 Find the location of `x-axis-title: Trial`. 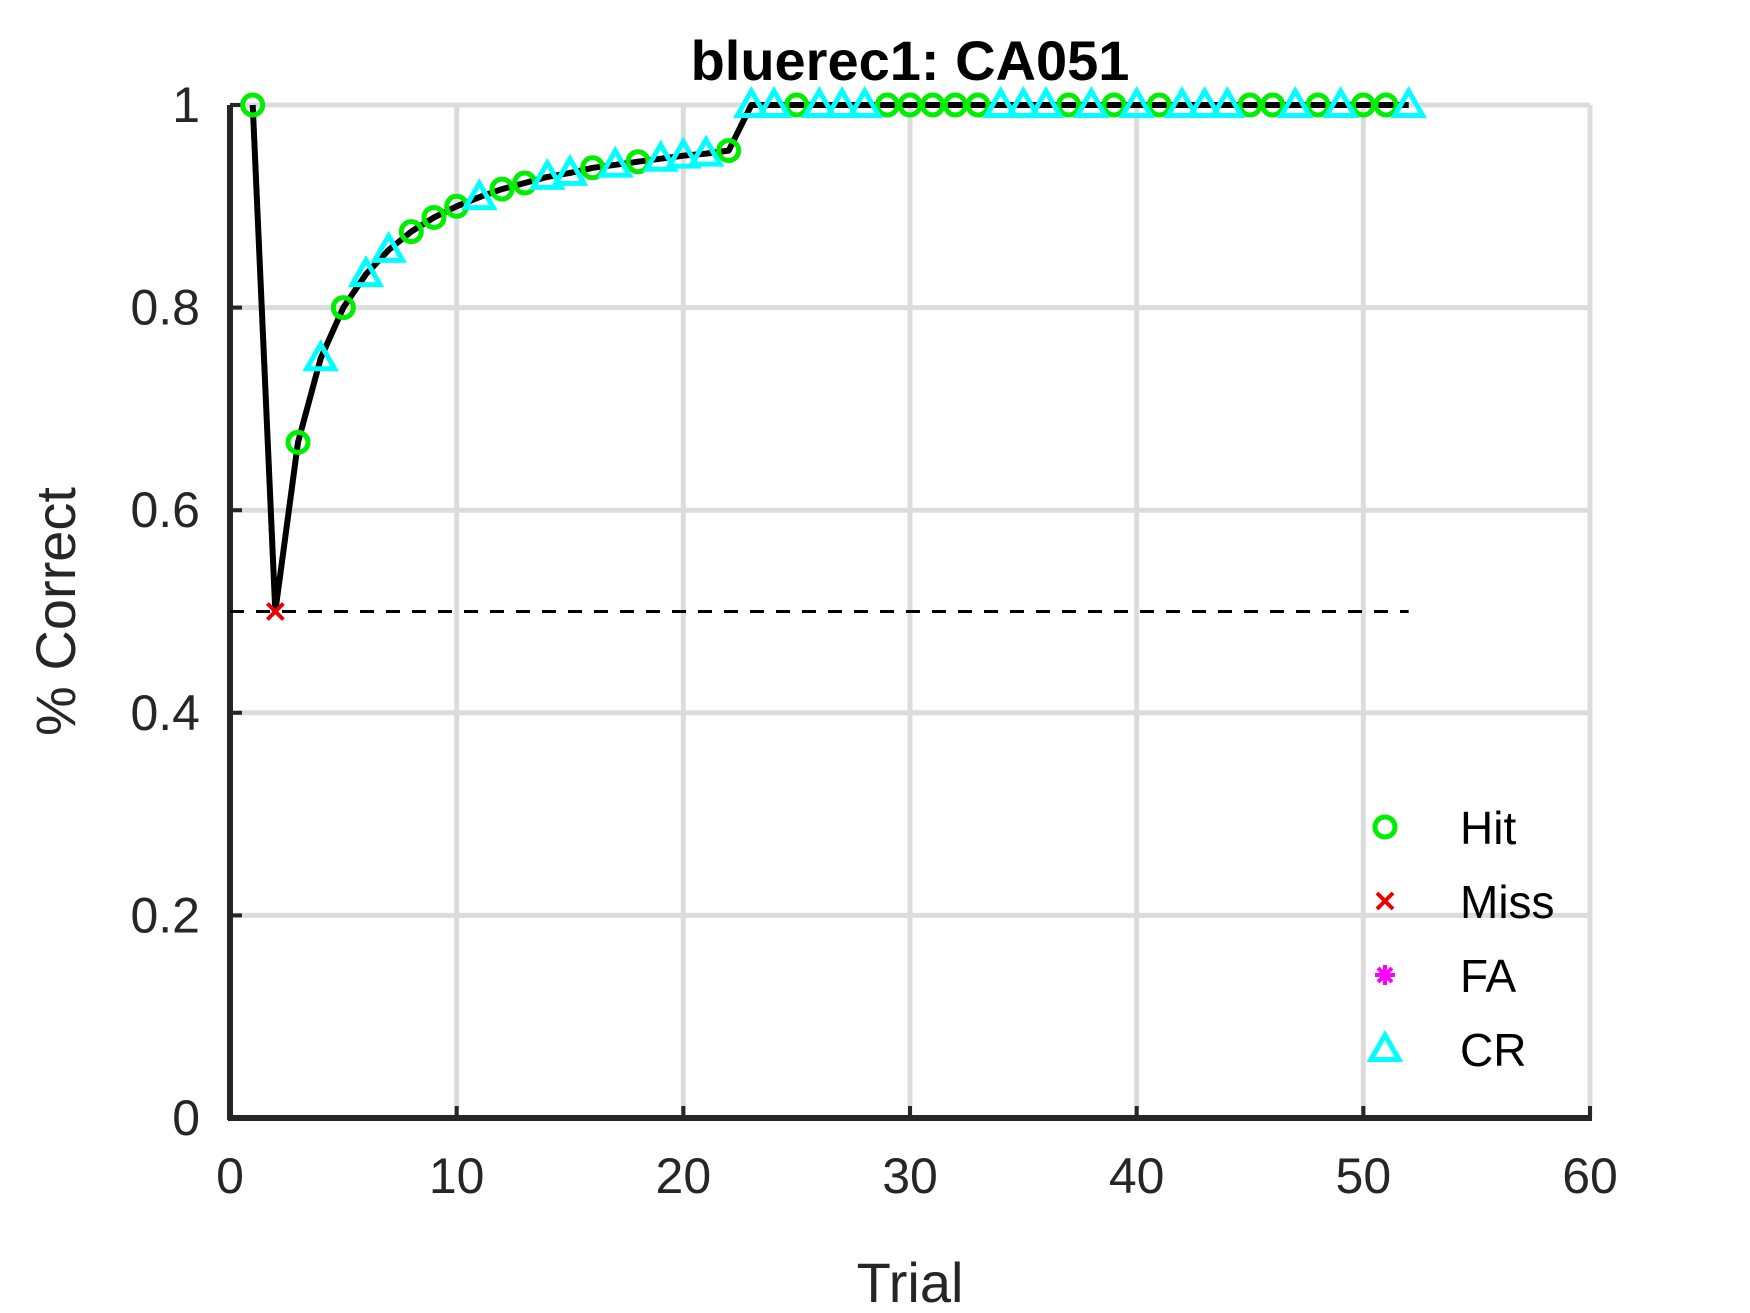

x-axis-title: Trial is located at coordinates (910, 1282).